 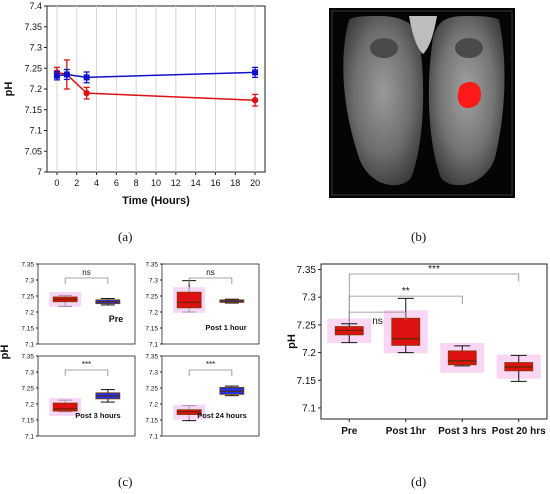 I want to click on caption-d: (d), so click(x=419, y=481).